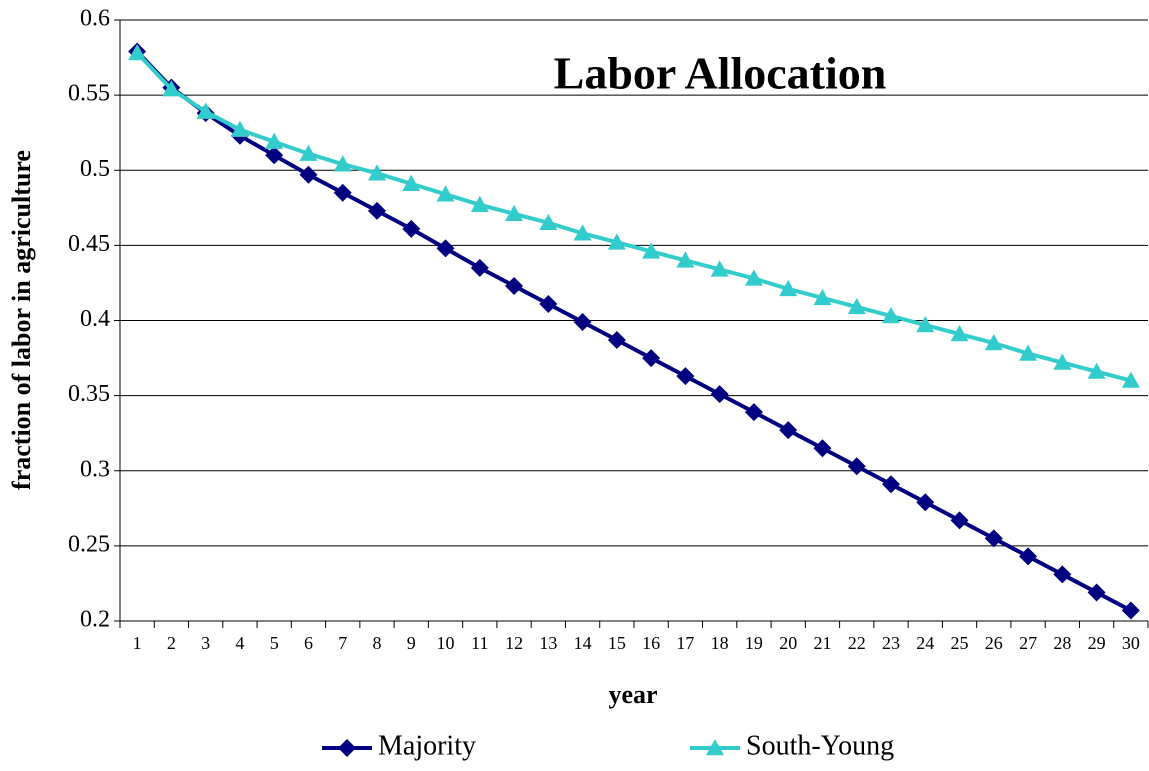 This screenshot has width=1149, height=771. Describe the element at coordinates (308, 643) in the screenshot. I see `x-tick-label: 6` at that location.